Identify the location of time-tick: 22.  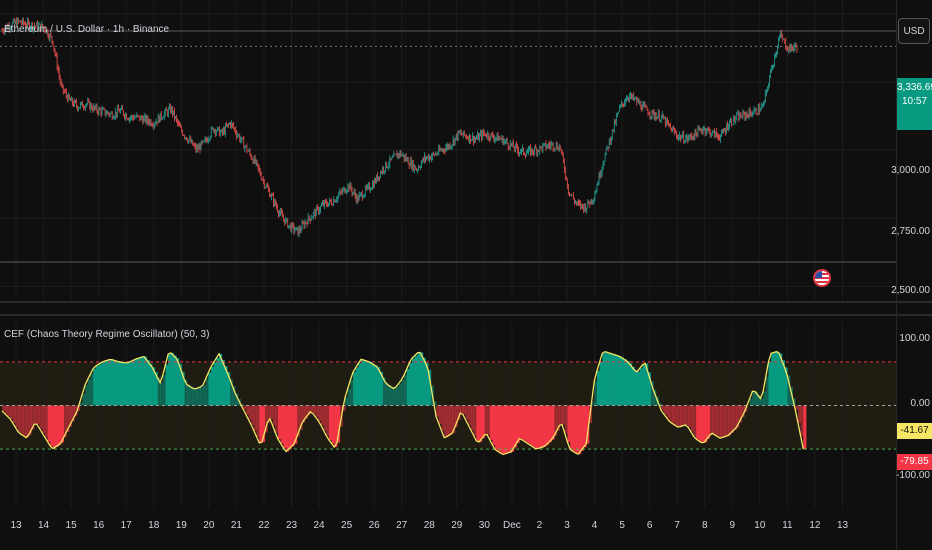
(264, 525).